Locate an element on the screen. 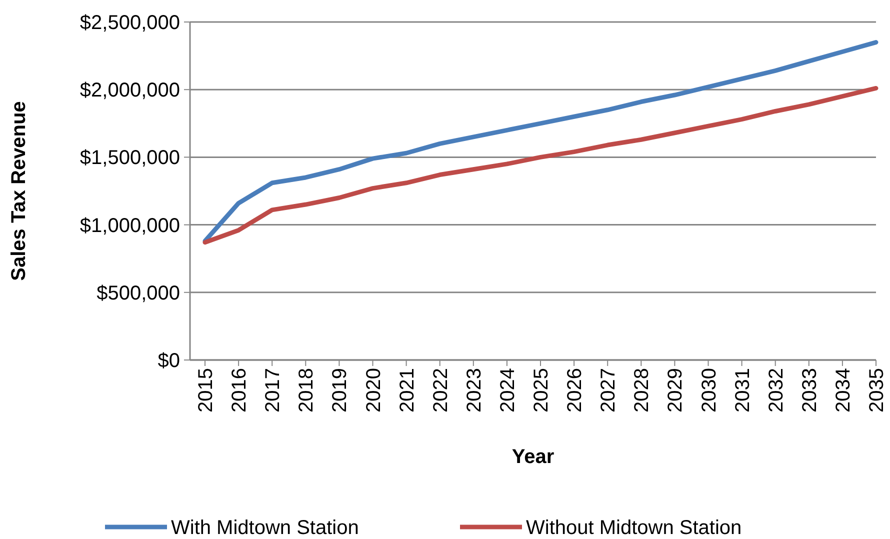  x-tick-label: 2018 is located at coordinates (307, 390).